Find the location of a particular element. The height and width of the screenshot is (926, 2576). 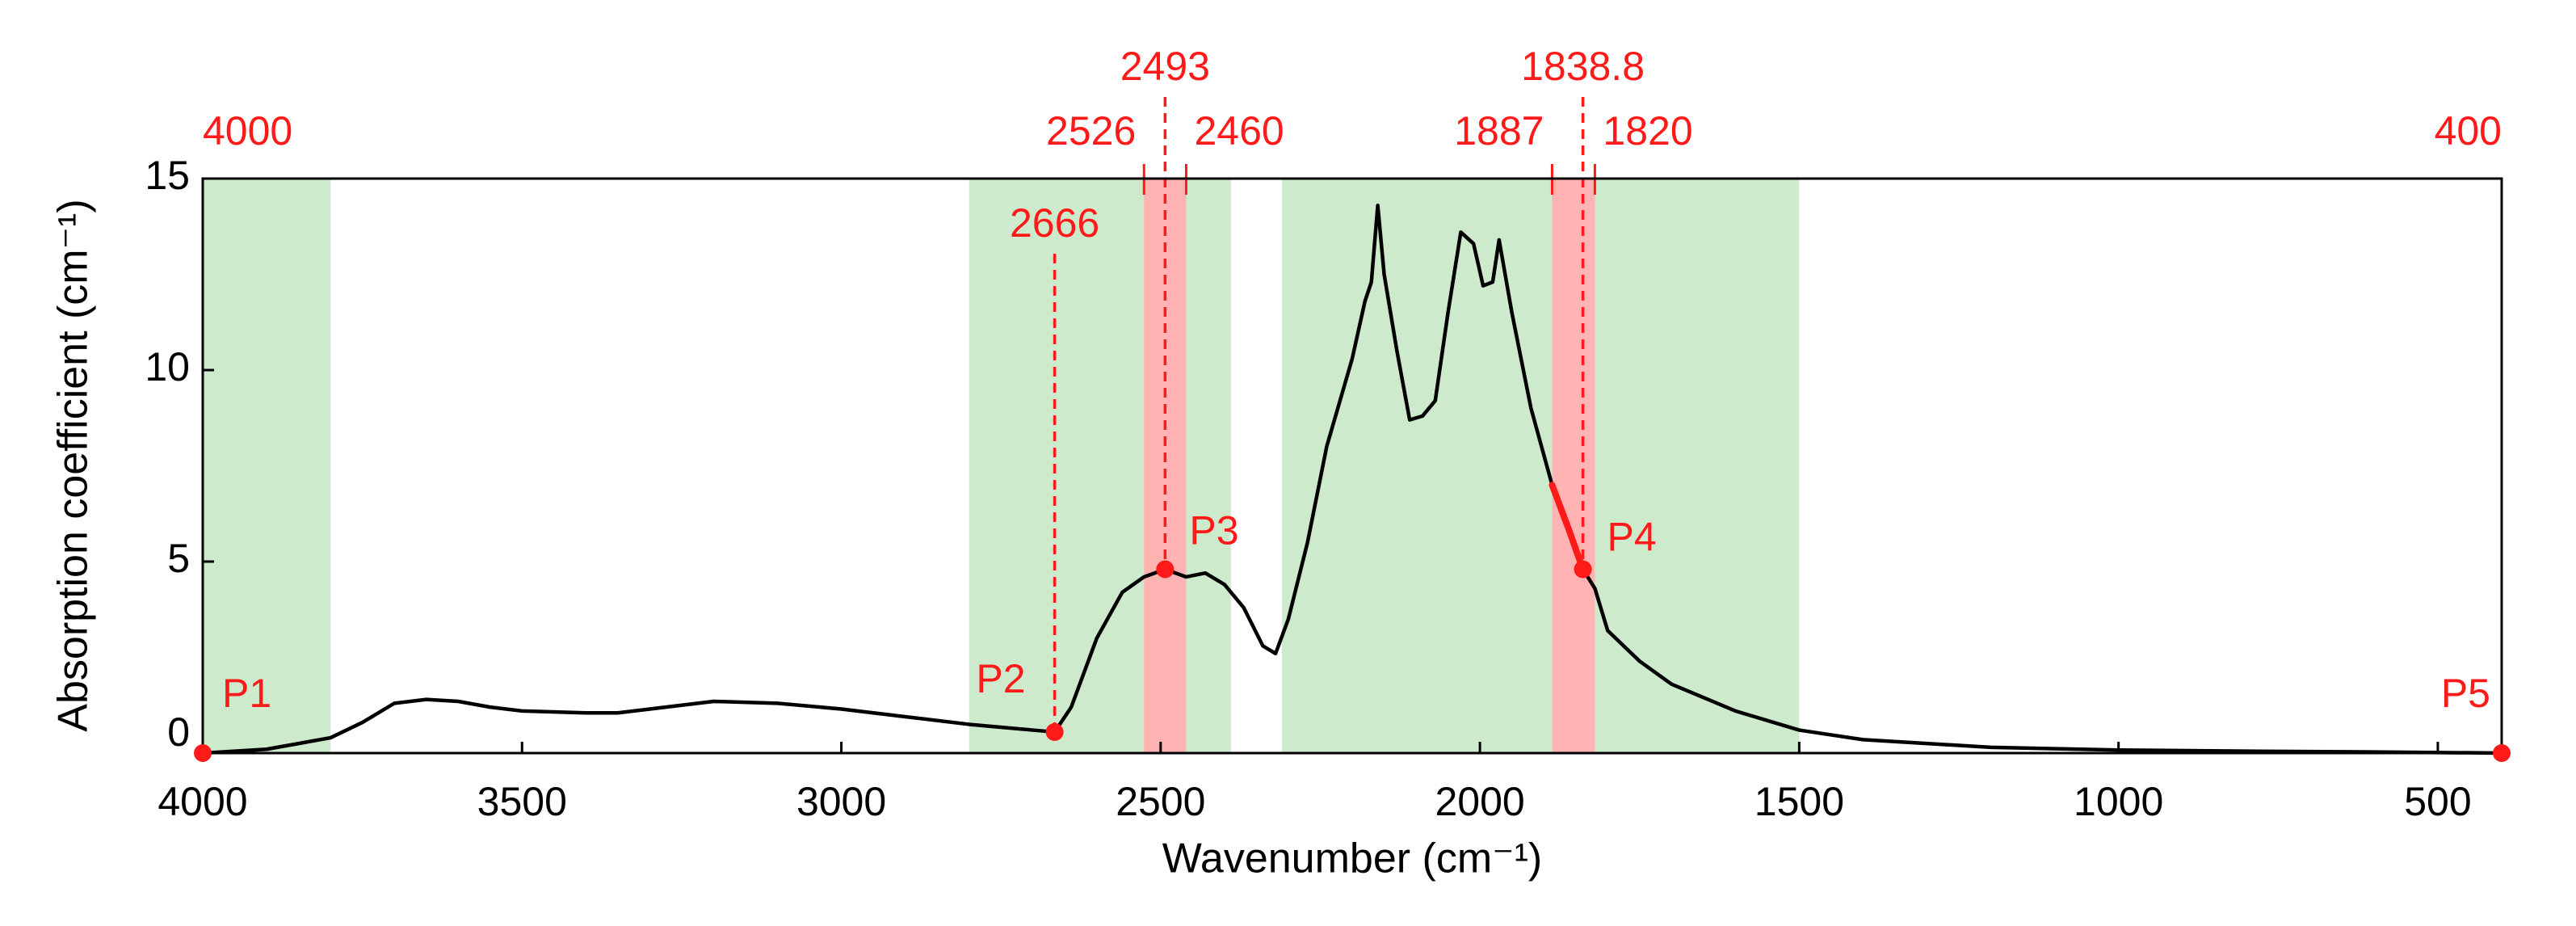

x-tick-label: 2500 is located at coordinates (1160, 801).